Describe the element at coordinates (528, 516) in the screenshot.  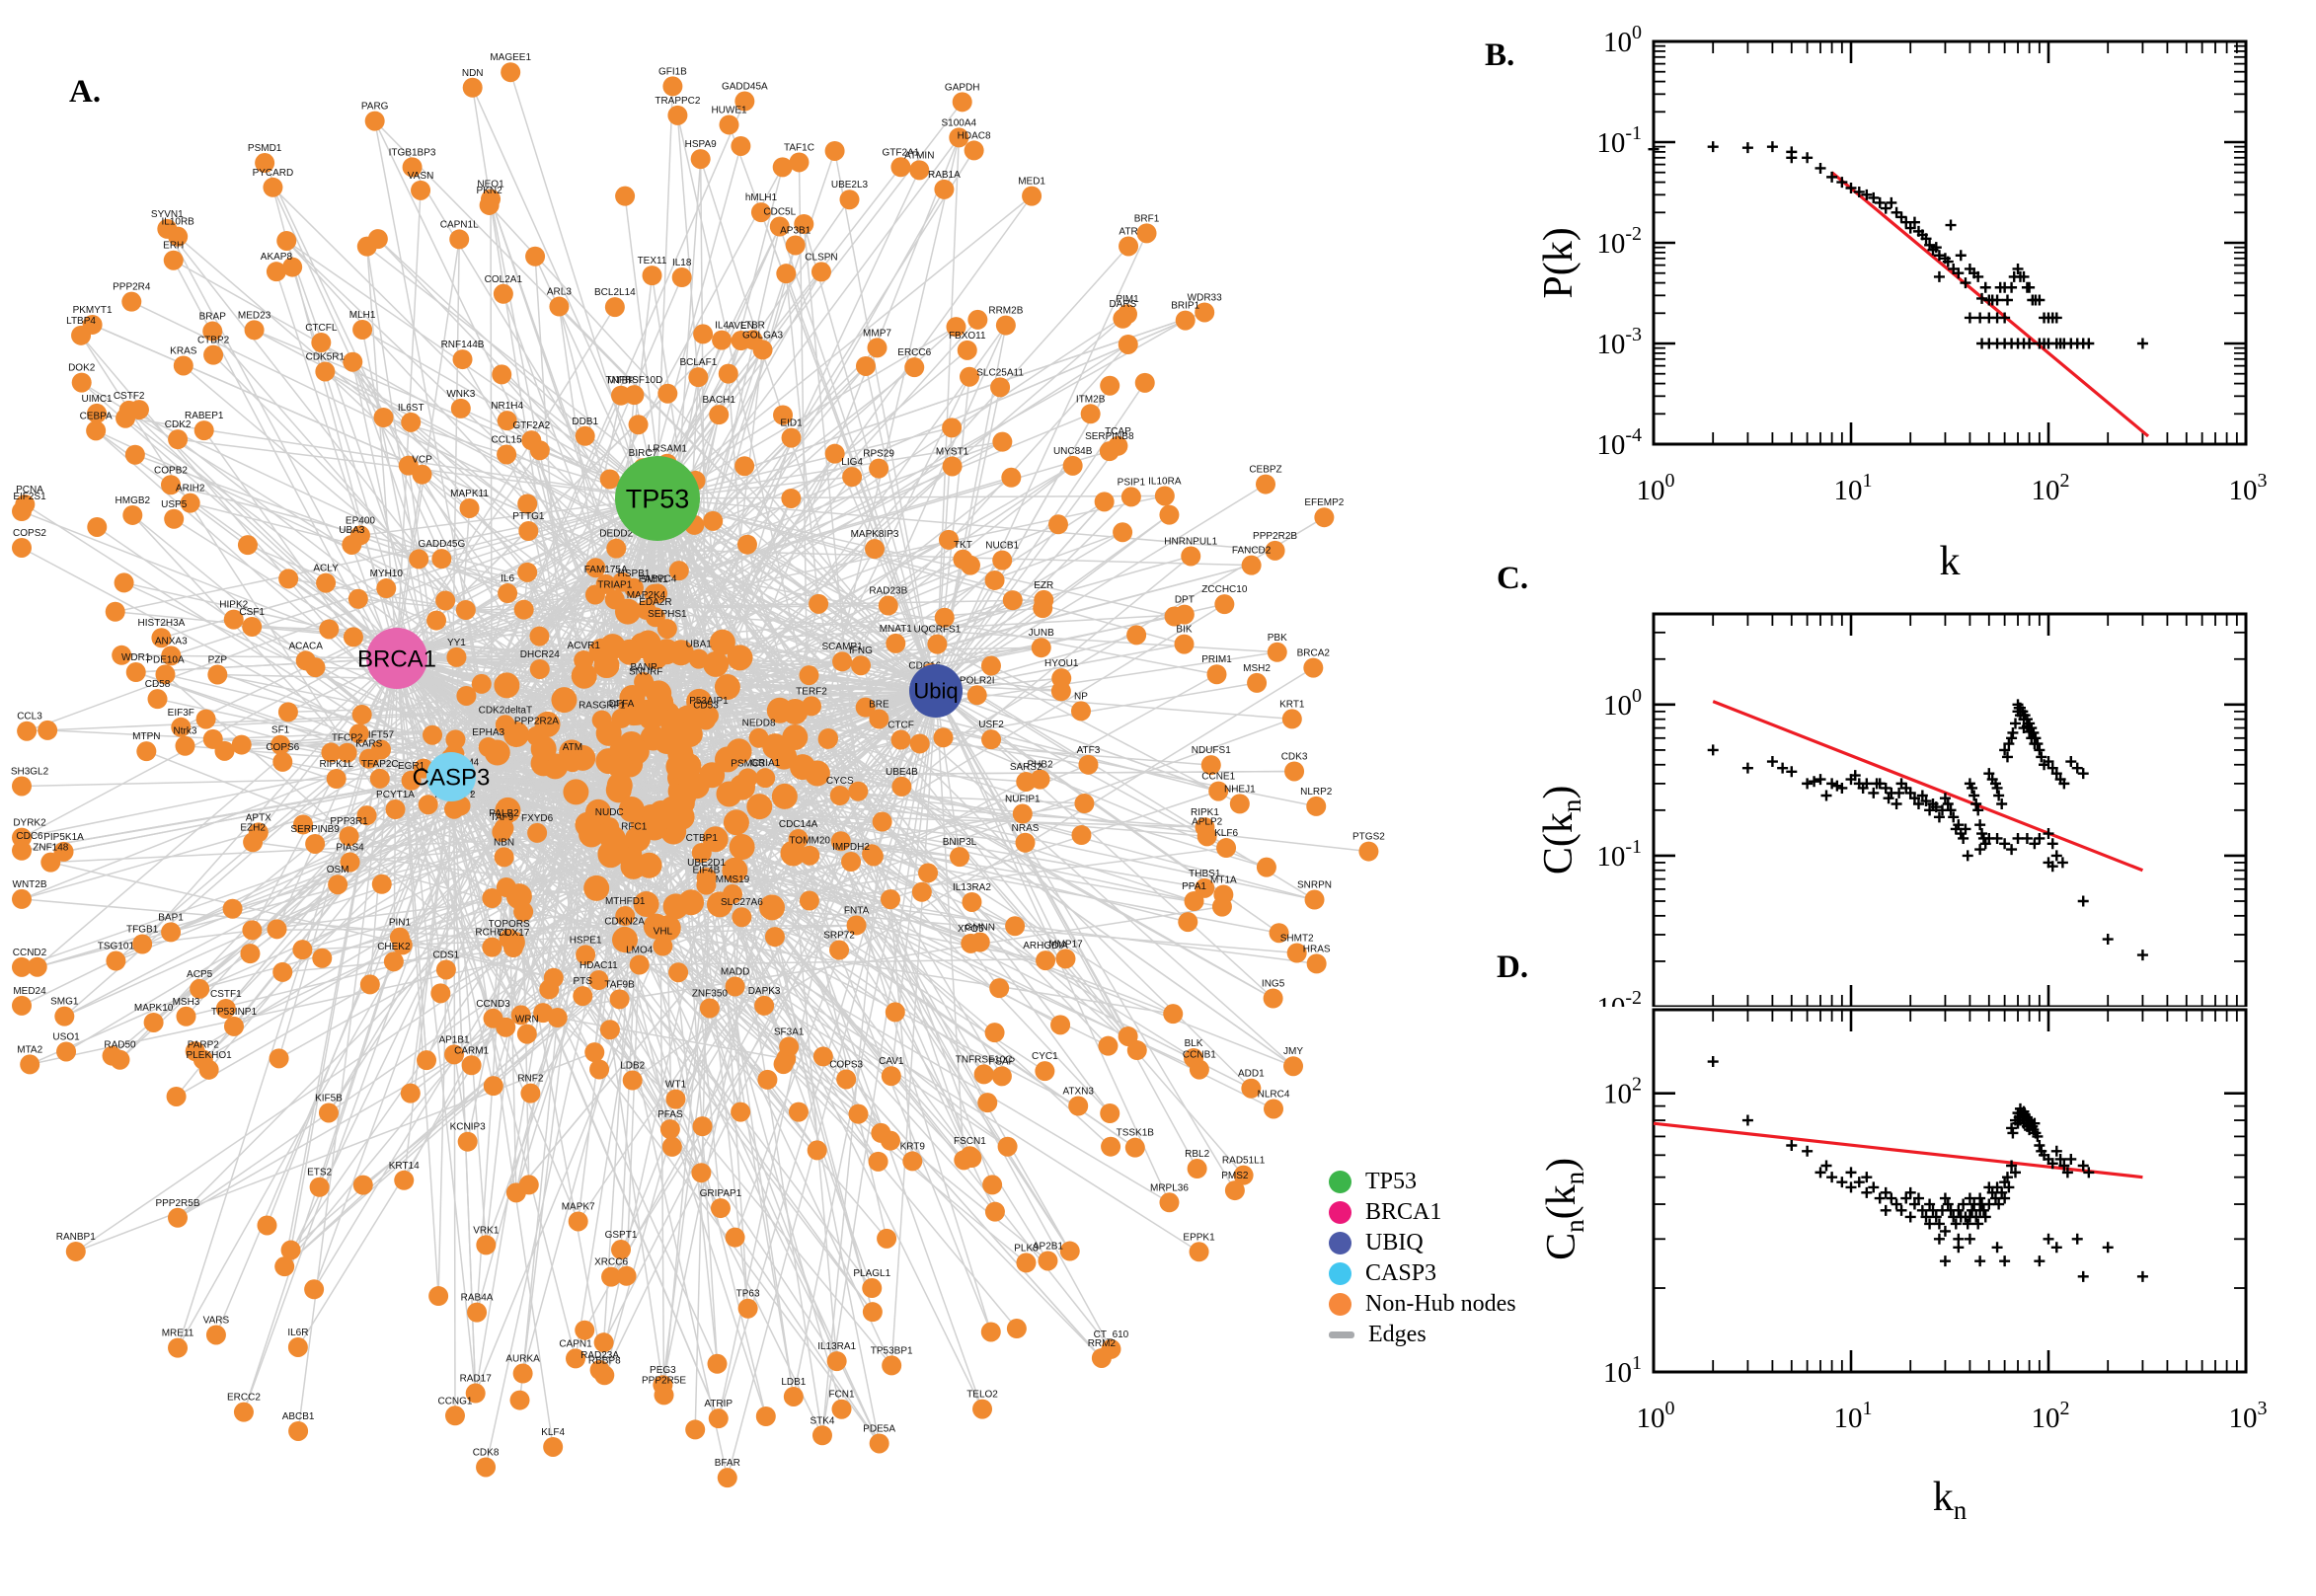
I see `node-label: PTTG1` at that location.